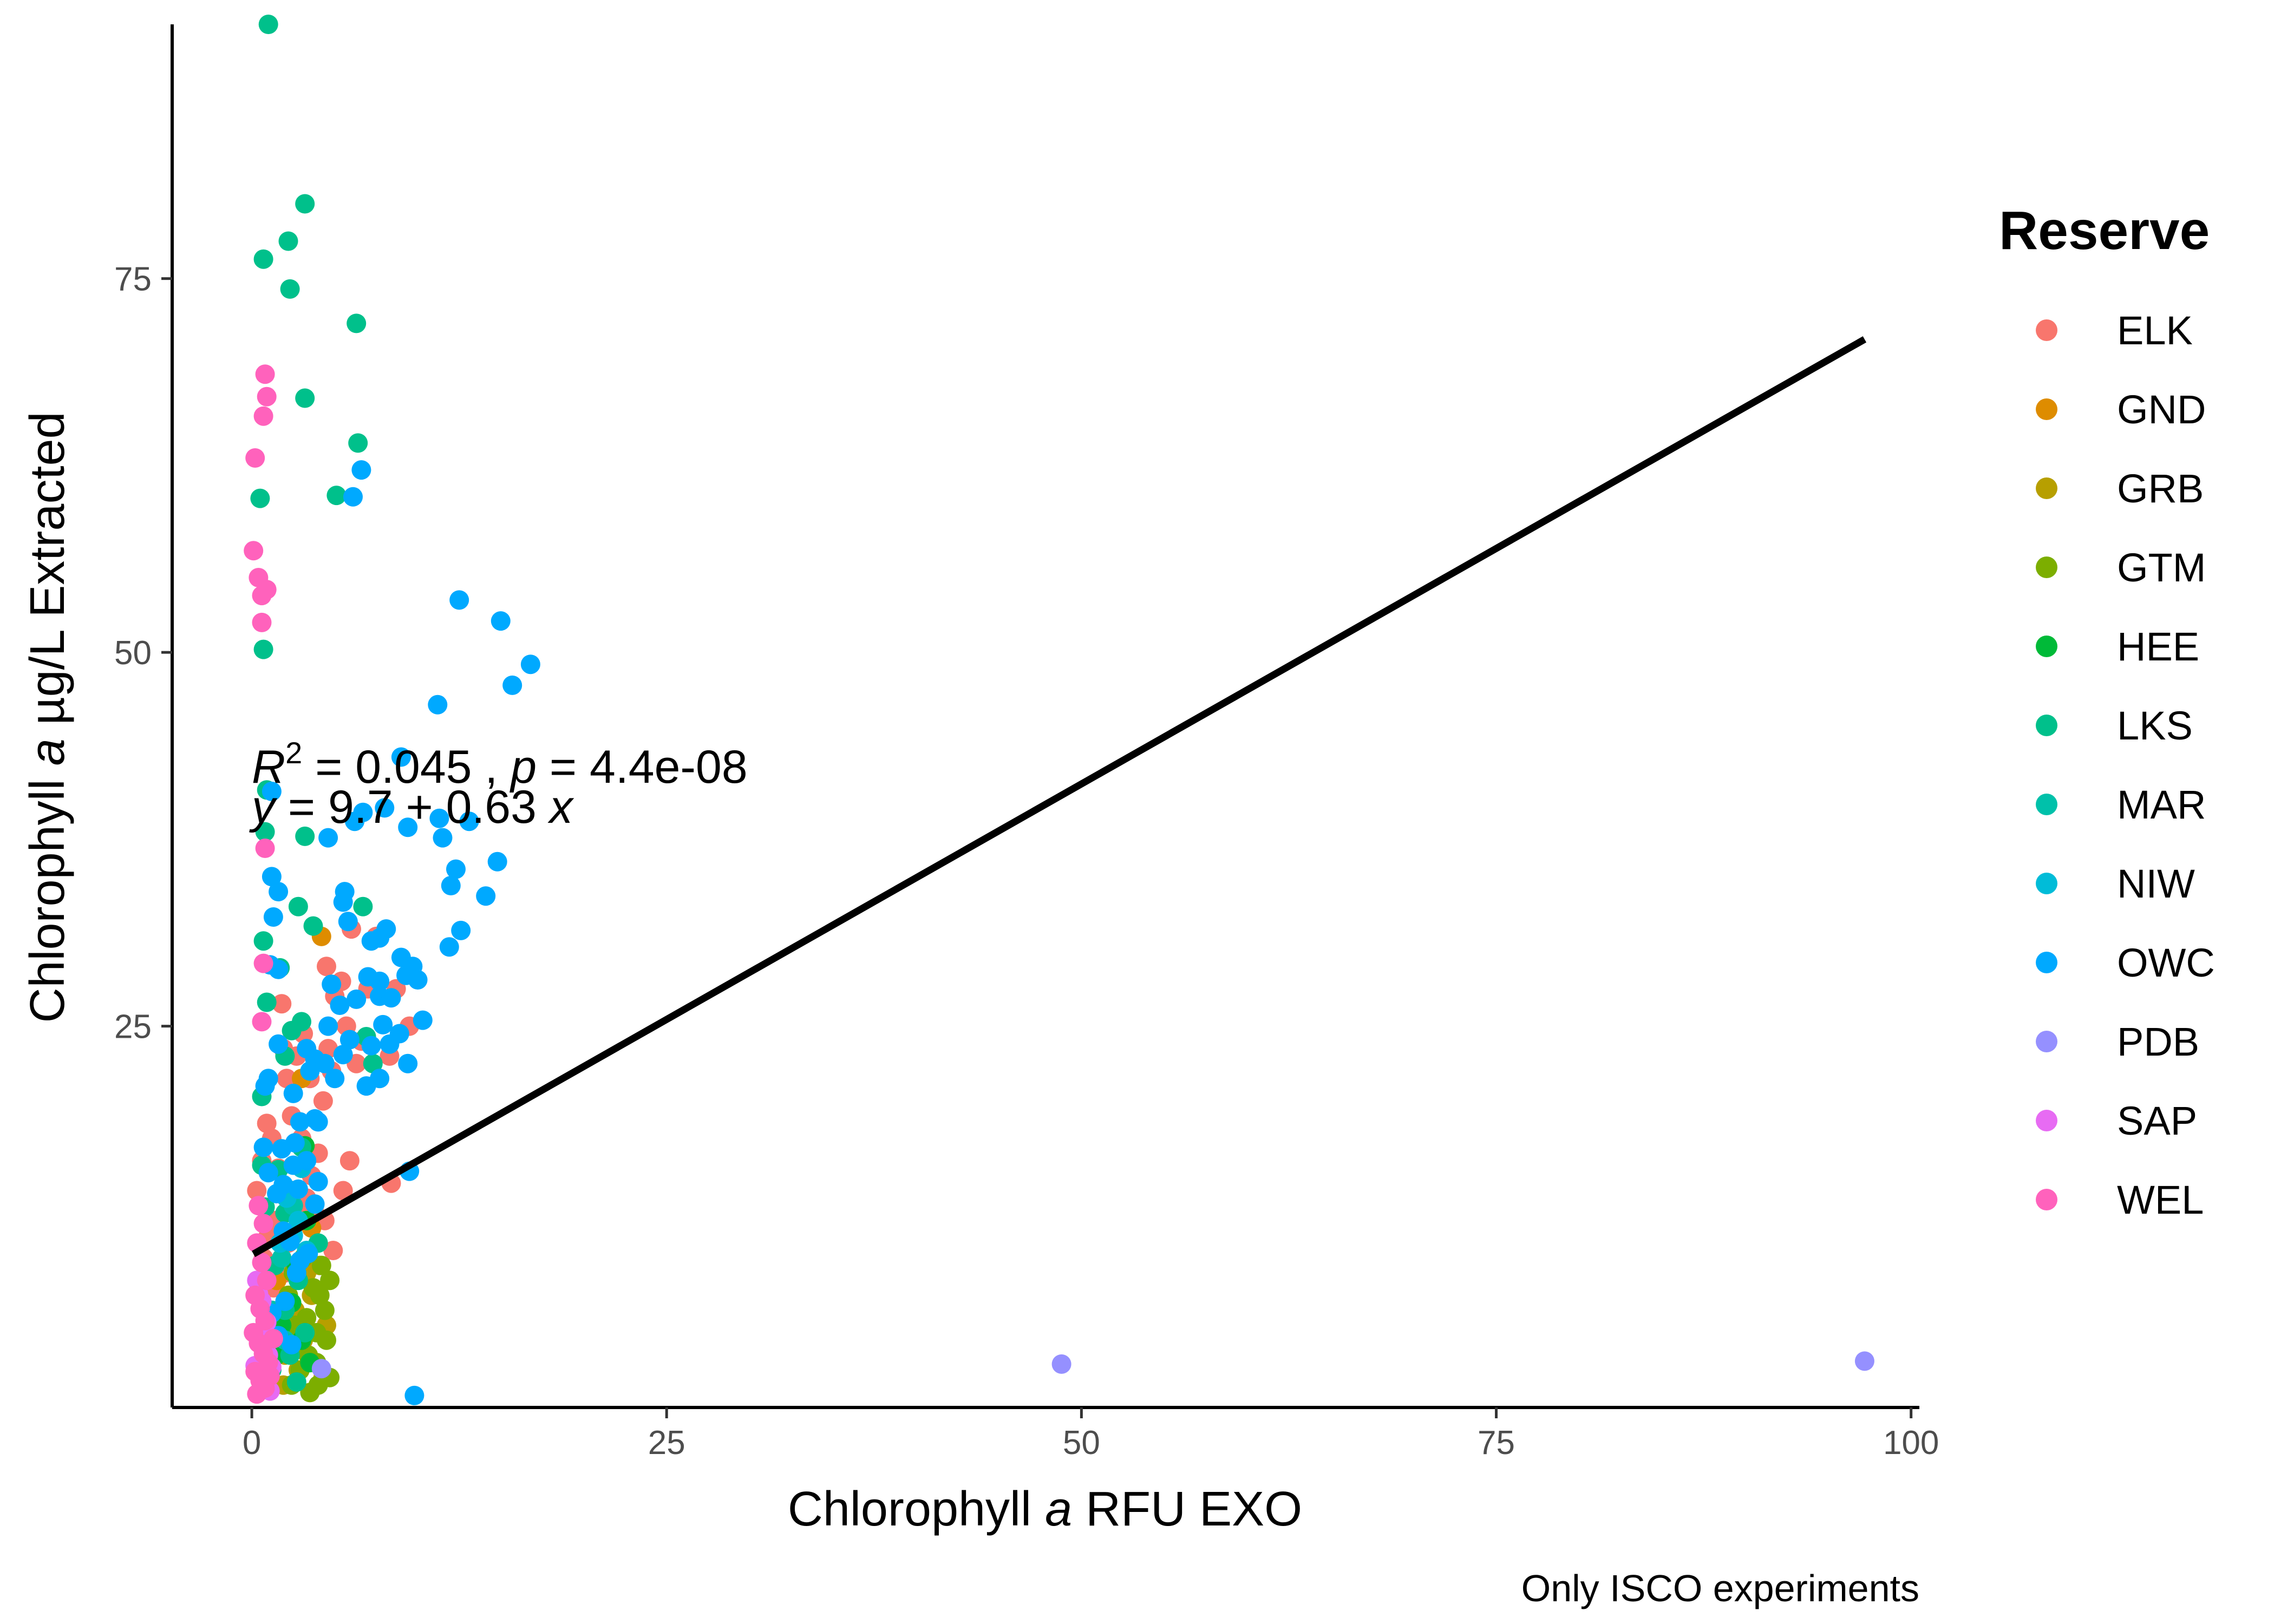  What do you see at coordinates (2156, 883) in the screenshot?
I see `legend-label-niw: NIW` at bounding box center [2156, 883].